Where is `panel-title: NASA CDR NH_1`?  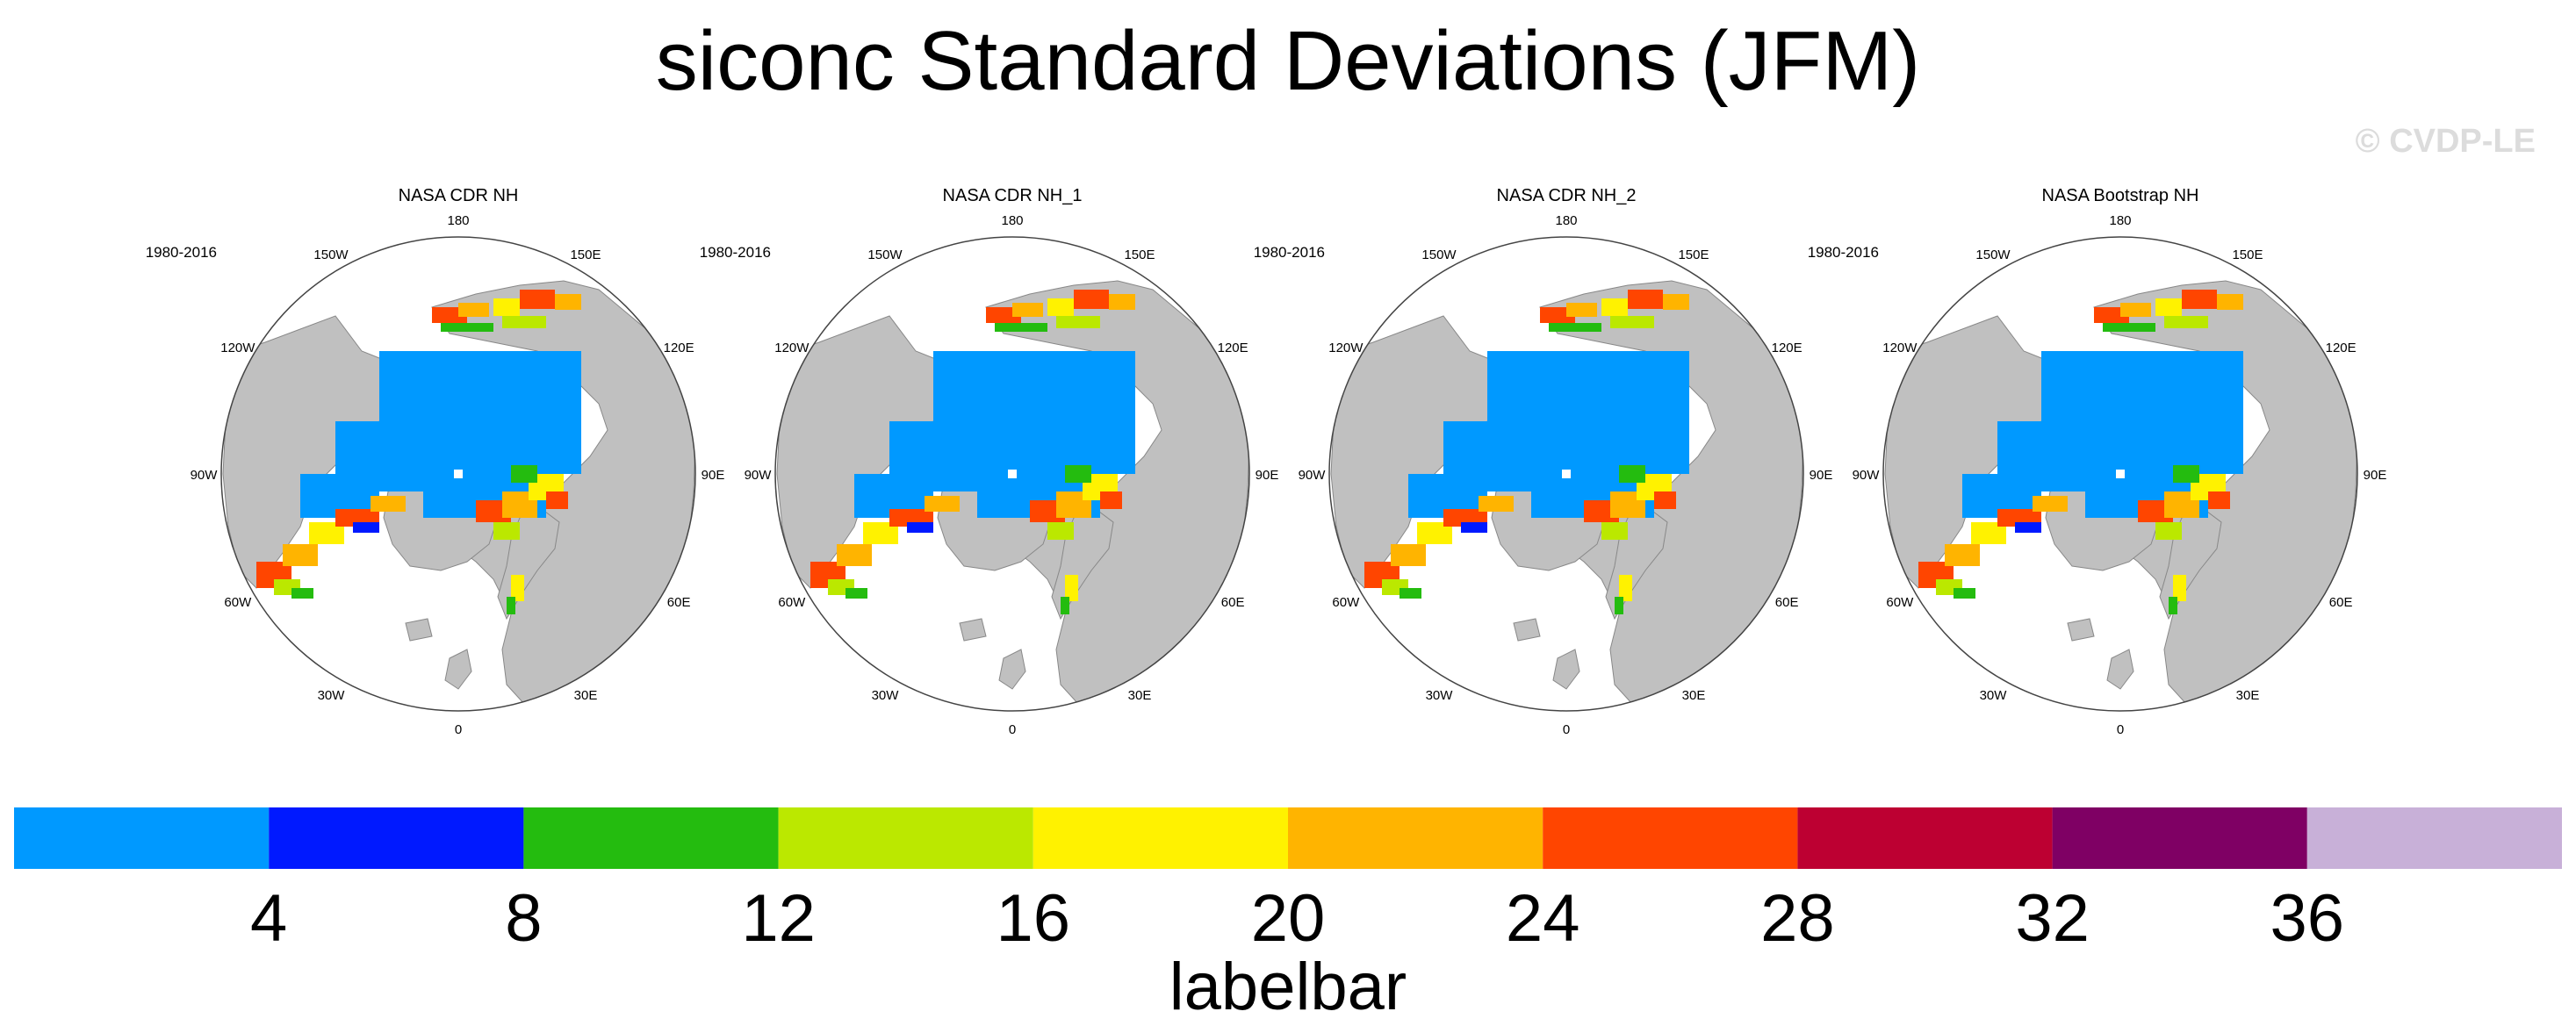
panel-title: NASA CDR NH_1 is located at coordinates (1013, 195).